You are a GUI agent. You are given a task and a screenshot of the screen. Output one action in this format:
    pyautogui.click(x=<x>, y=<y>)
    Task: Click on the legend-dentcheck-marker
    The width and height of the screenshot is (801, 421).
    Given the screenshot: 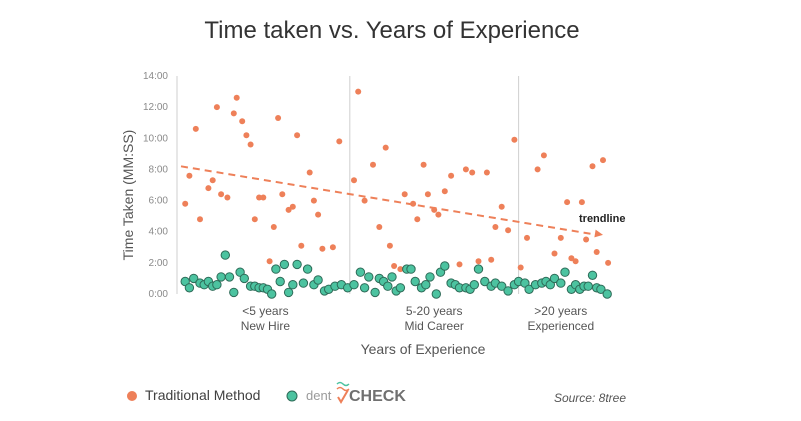 What is the action you would take?
    pyautogui.click(x=292, y=396)
    